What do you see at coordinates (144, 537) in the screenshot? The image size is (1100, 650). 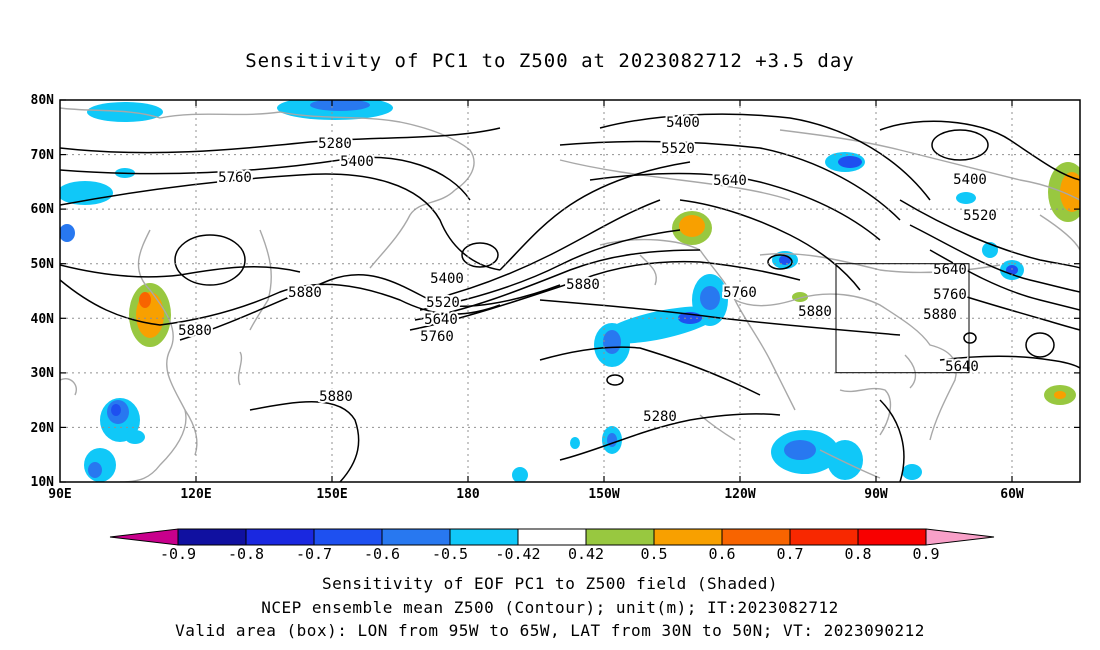 I see `colorbar-left-arrow` at bounding box center [144, 537].